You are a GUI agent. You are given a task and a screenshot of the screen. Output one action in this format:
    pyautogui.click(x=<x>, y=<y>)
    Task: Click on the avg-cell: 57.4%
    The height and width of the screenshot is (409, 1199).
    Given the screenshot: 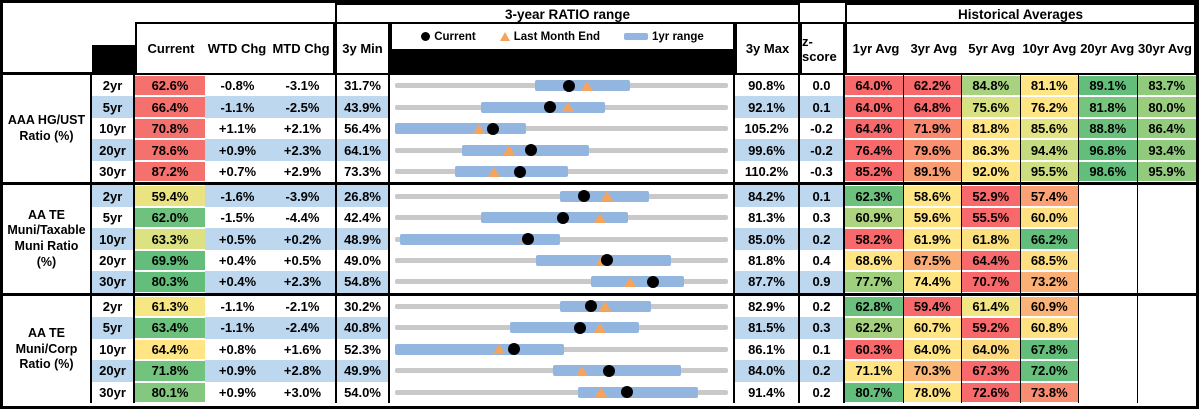 What is the action you would take?
    pyautogui.click(x=1049, y=196)
    